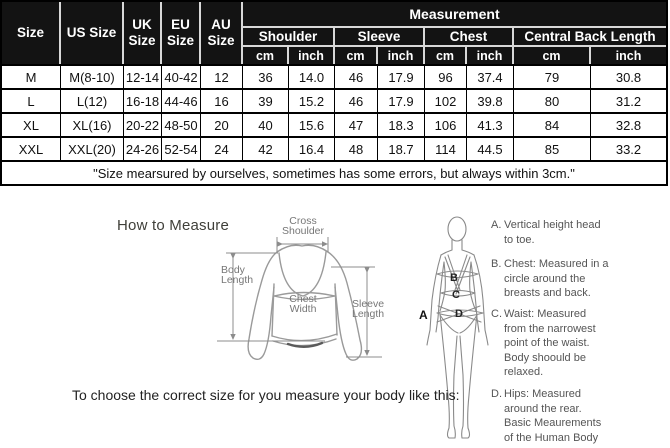 The height and width of the screenshot is (448, 670). What do you see at coordinates (92, 100) in the screenshot?
I see `cell: L(12)` at bounding box center [92, 100].